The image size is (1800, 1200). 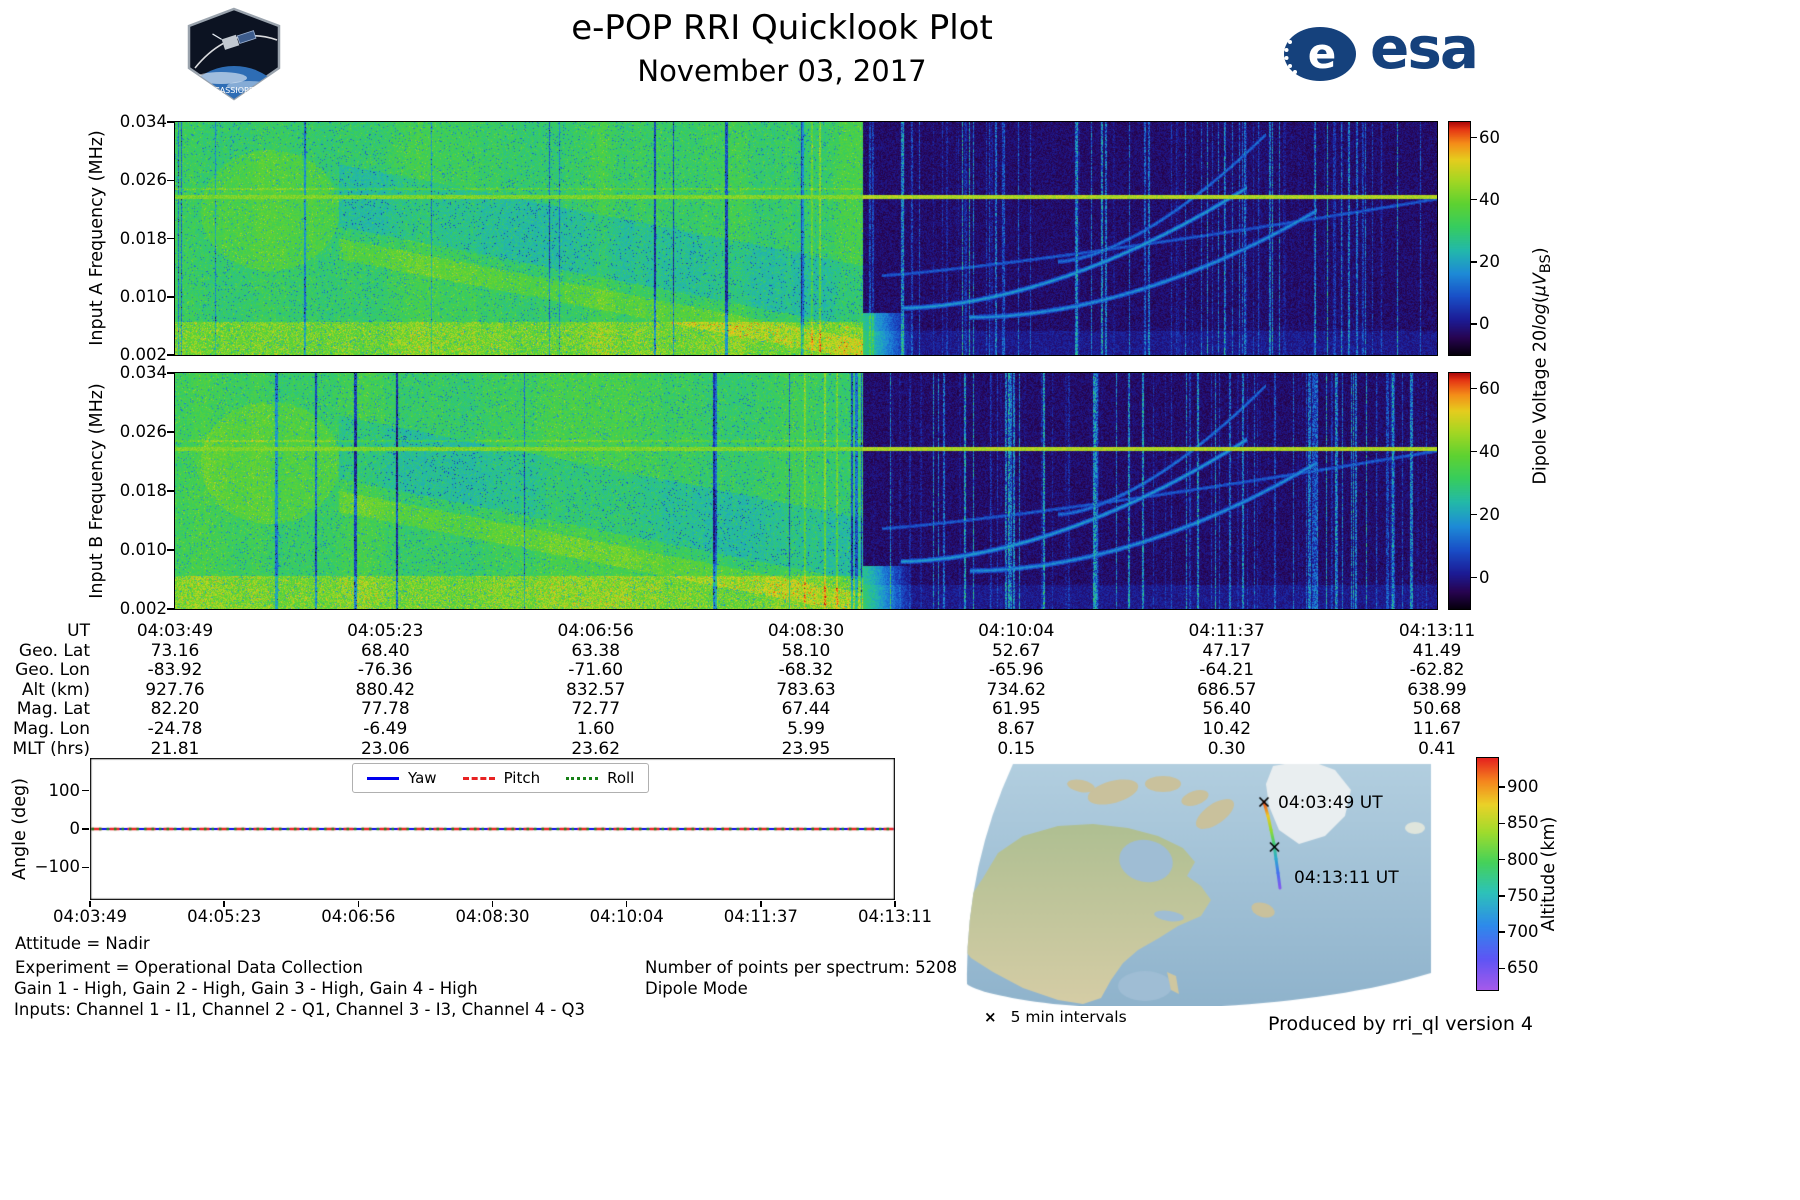 What do you see at coordinates (1068, 1017) in the screenshot?
I see `interval-marker-text: 5 min intervals` at bounding box center [1068, 1017].